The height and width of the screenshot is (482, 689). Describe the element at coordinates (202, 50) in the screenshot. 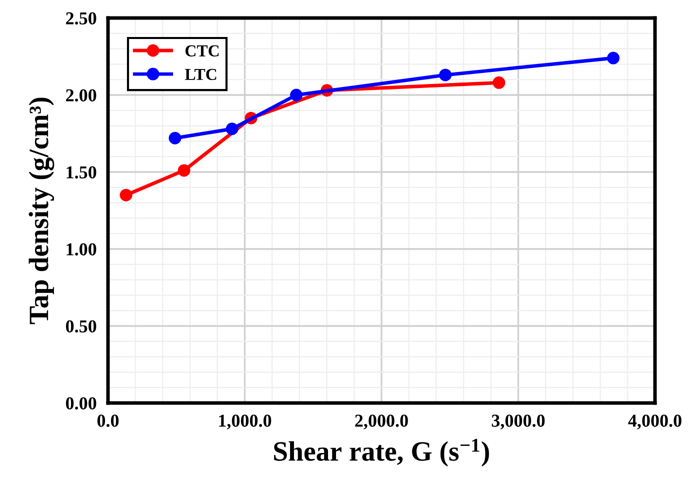

I see `legend-label: CTC` at that location.